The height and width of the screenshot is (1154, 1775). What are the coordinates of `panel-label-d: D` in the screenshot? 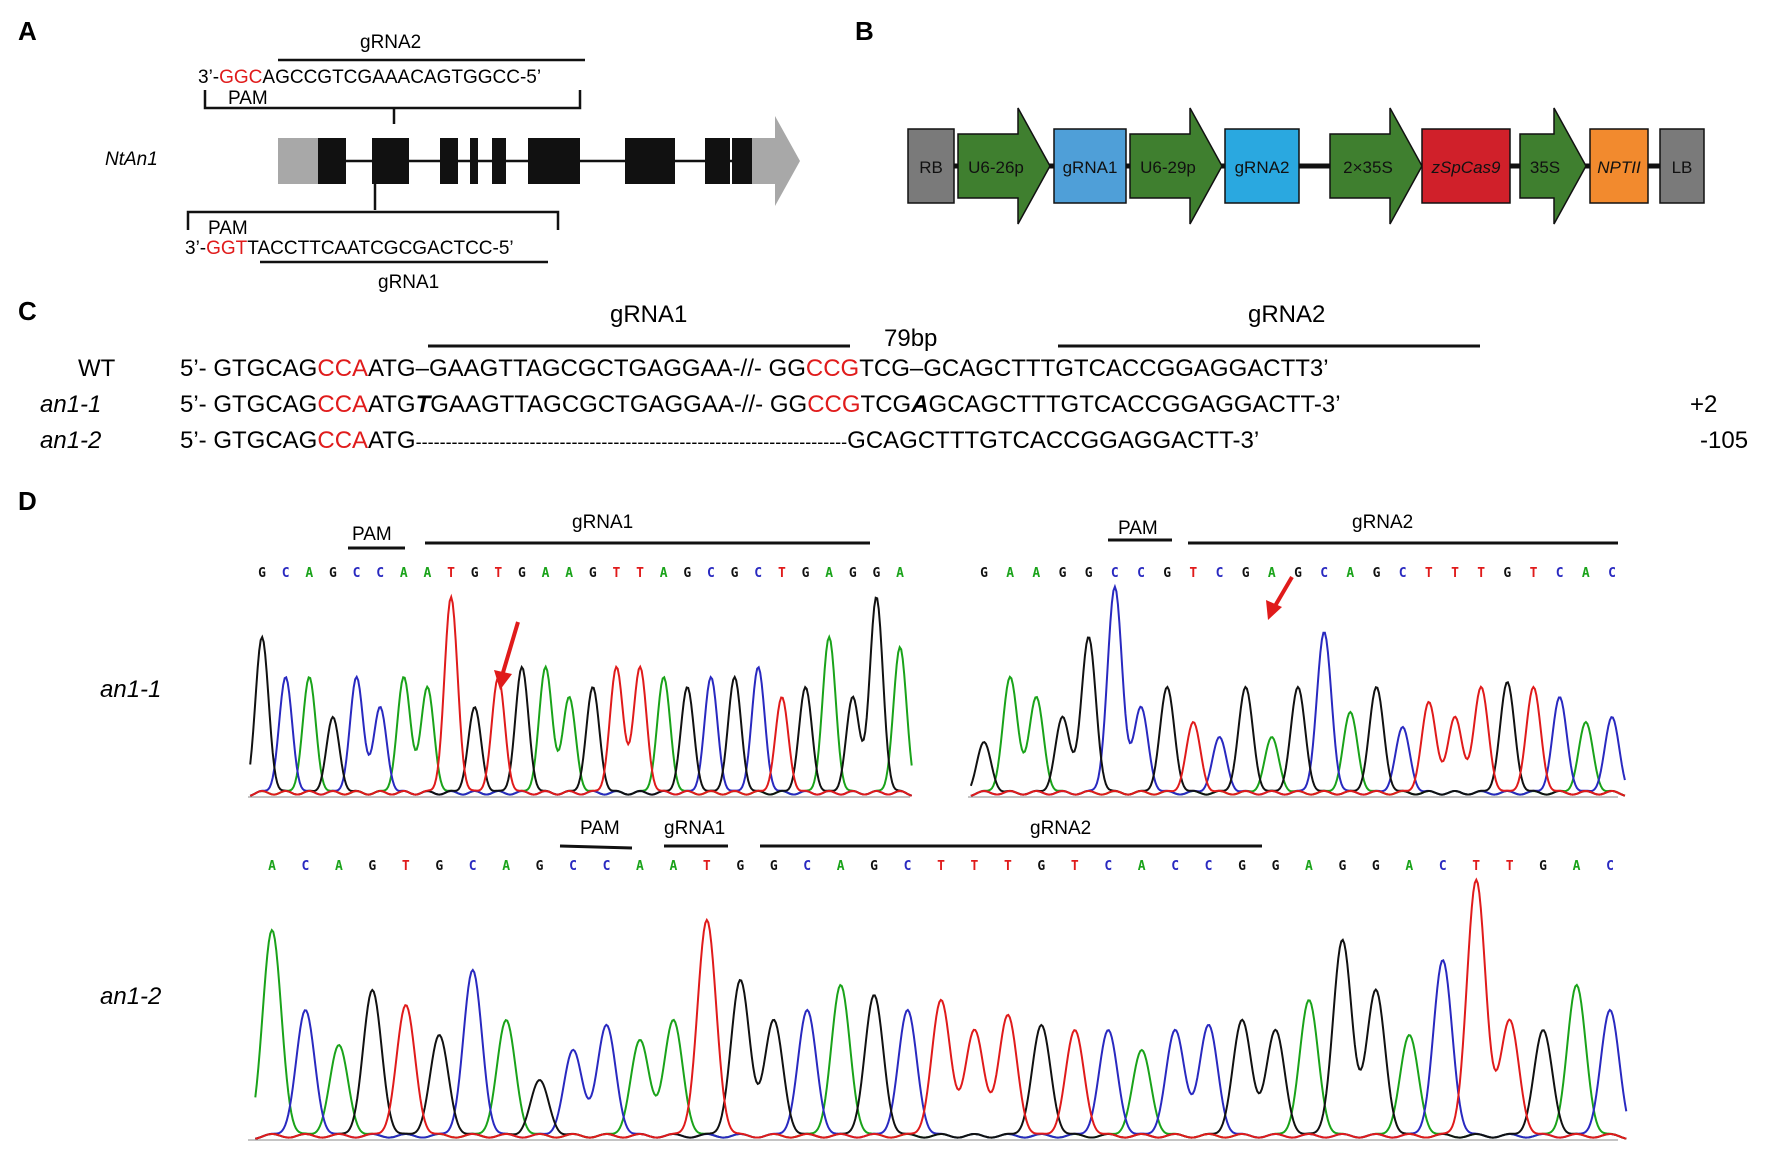 It's located at (27, 501).